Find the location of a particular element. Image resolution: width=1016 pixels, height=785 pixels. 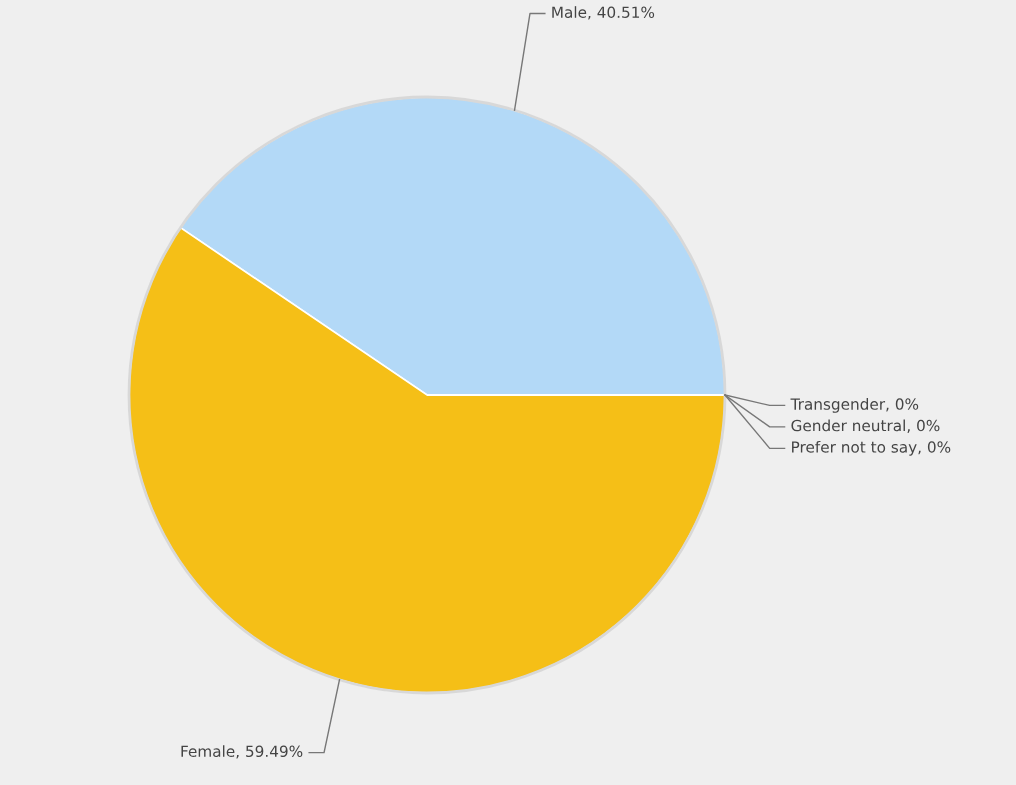

data-label: , 59.49% is located at coordinates (269, 752).